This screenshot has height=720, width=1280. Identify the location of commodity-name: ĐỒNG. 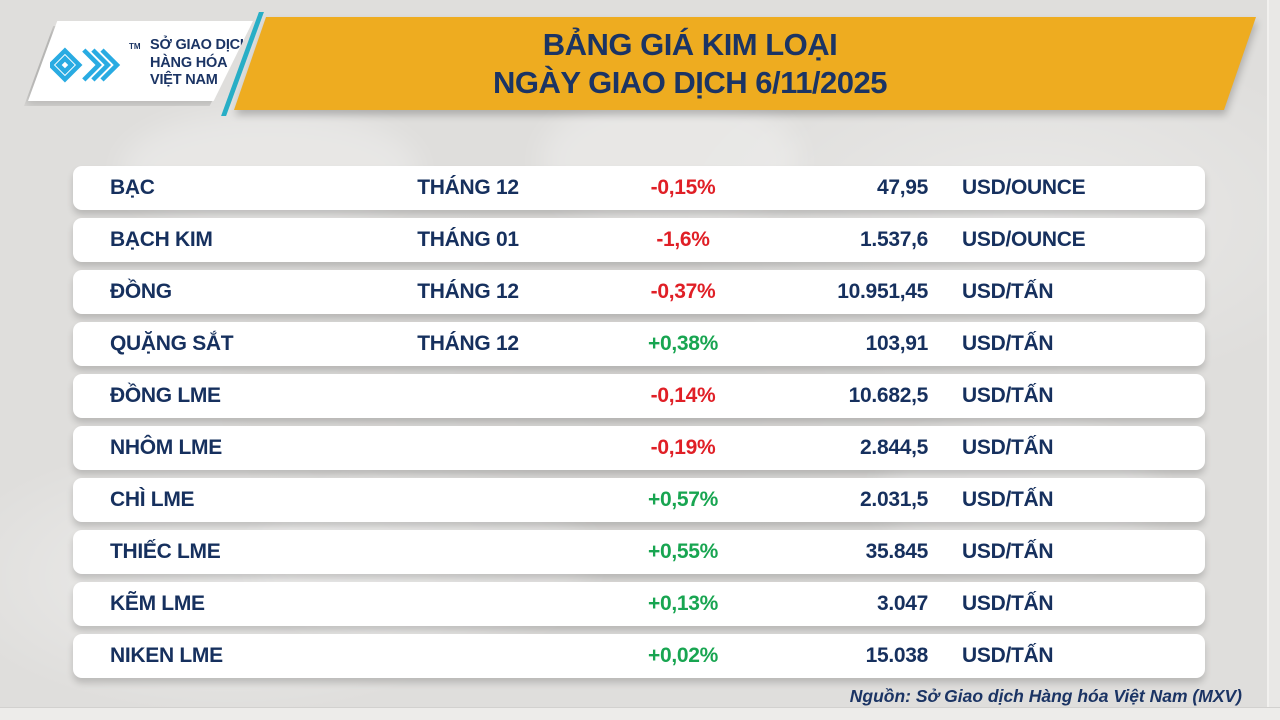
(141, 291).